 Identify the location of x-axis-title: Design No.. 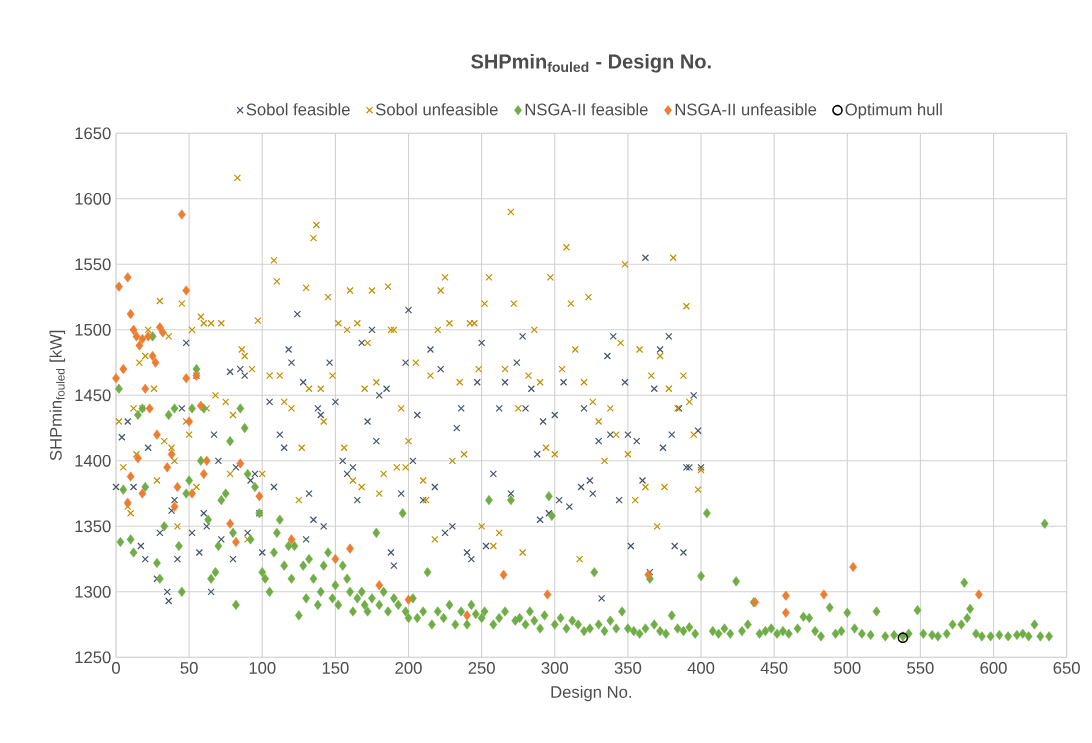
(591, 693).